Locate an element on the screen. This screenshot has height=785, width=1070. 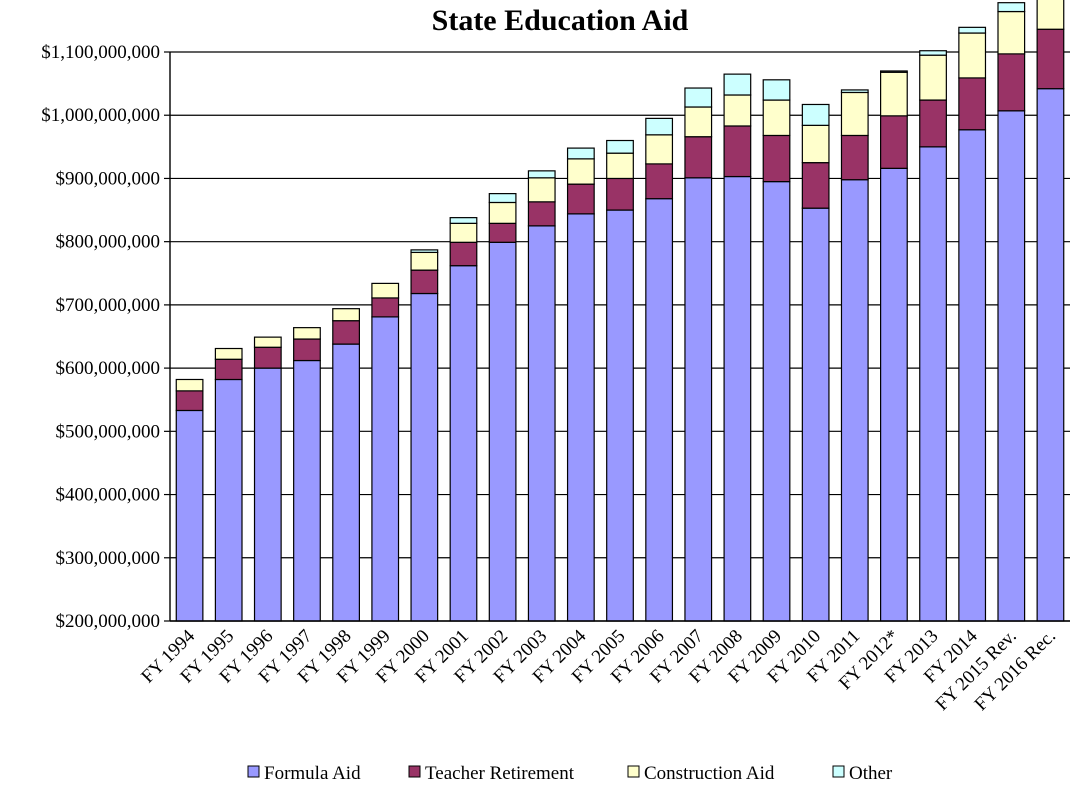
y-tick-label: $1,100,000,000 is located at coordinates (100, 52).